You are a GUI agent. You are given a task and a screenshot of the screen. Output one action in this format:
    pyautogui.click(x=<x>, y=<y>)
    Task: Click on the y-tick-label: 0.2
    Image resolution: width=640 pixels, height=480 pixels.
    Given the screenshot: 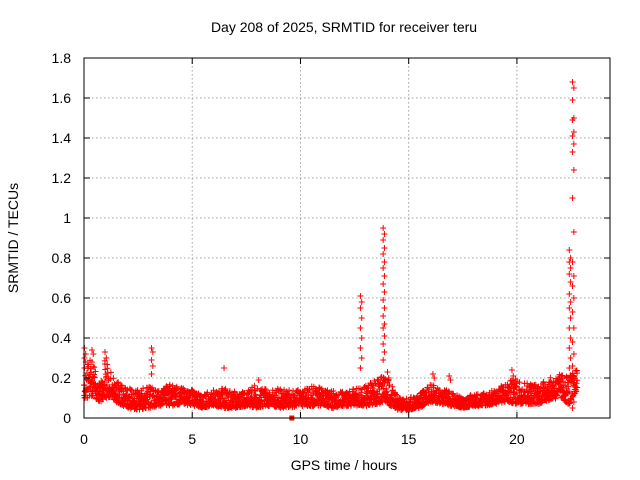 What is the action you would take?
    pyautogui.click(x=62, y=378)
    